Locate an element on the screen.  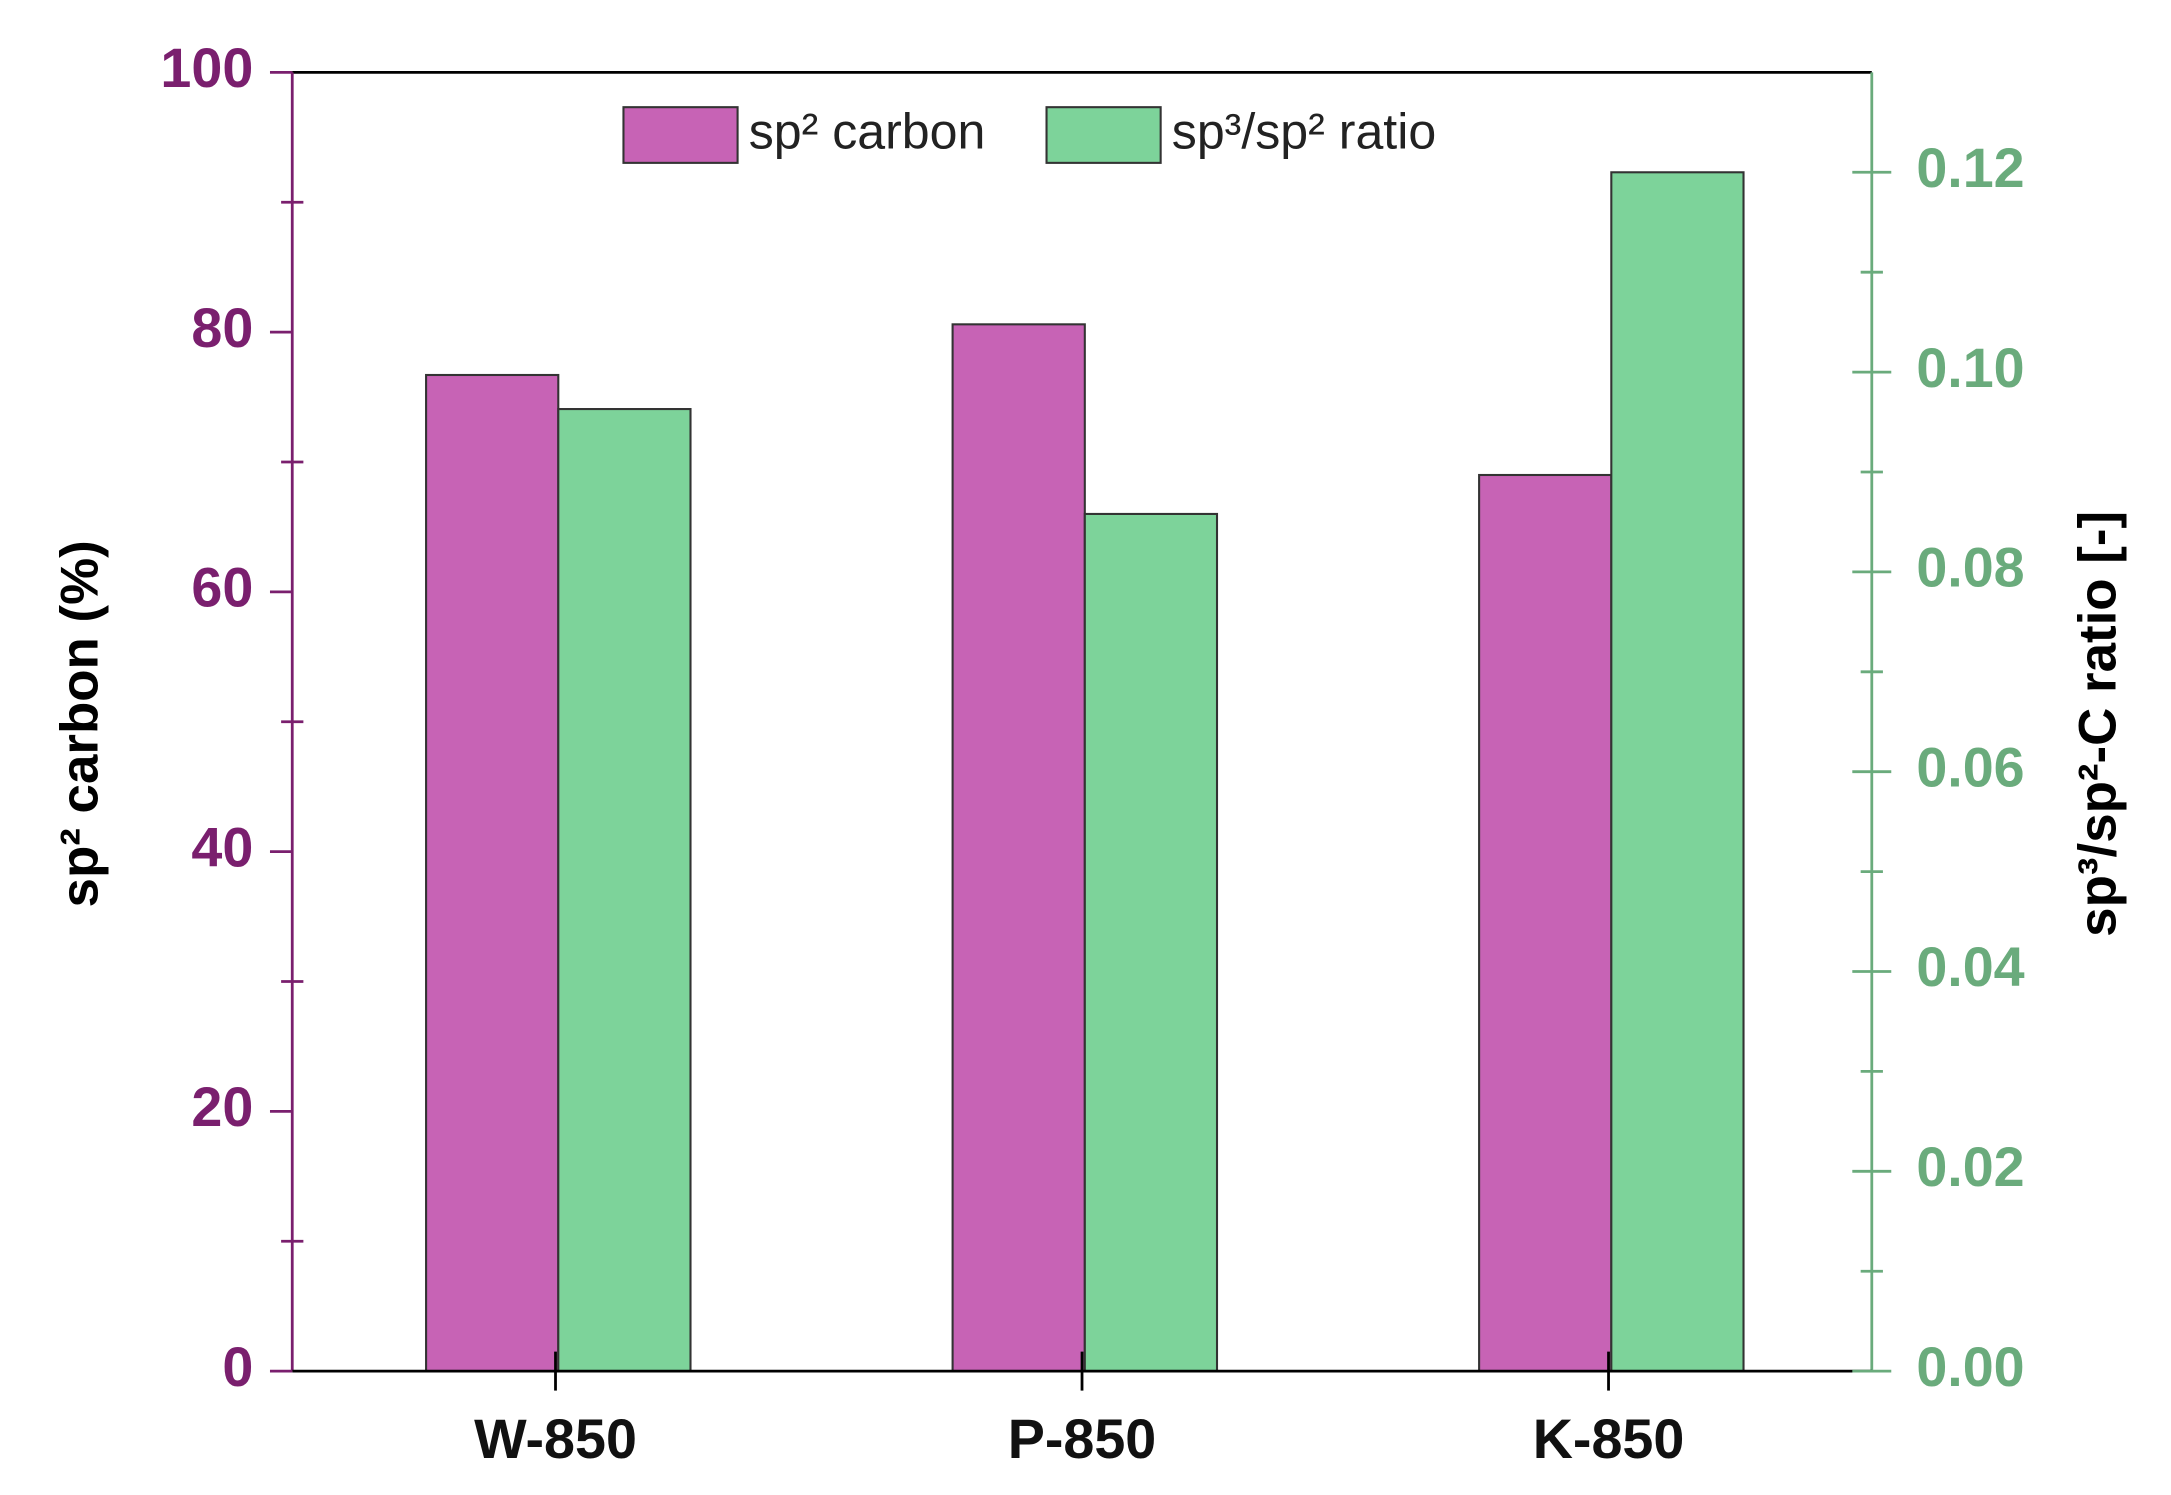
y-tick-label: 0 is located at coordinates (237, 1367).